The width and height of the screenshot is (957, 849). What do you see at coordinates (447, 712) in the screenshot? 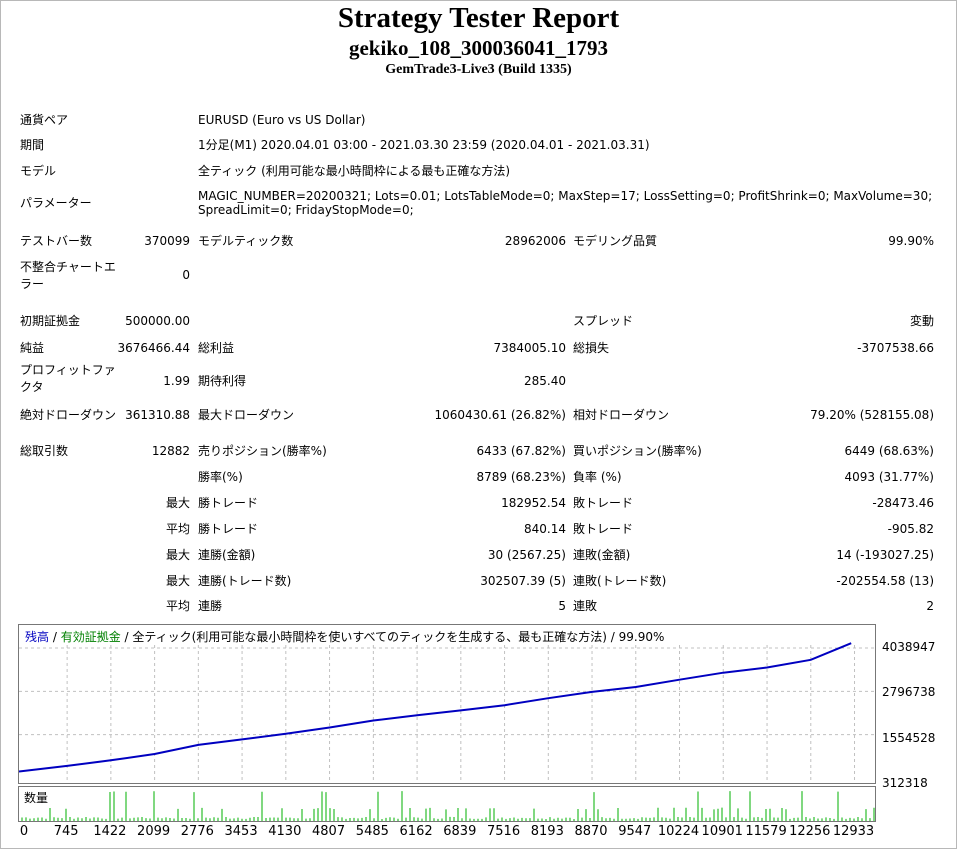
I see `balance-chart-svg` at bounding box center [447, 712].